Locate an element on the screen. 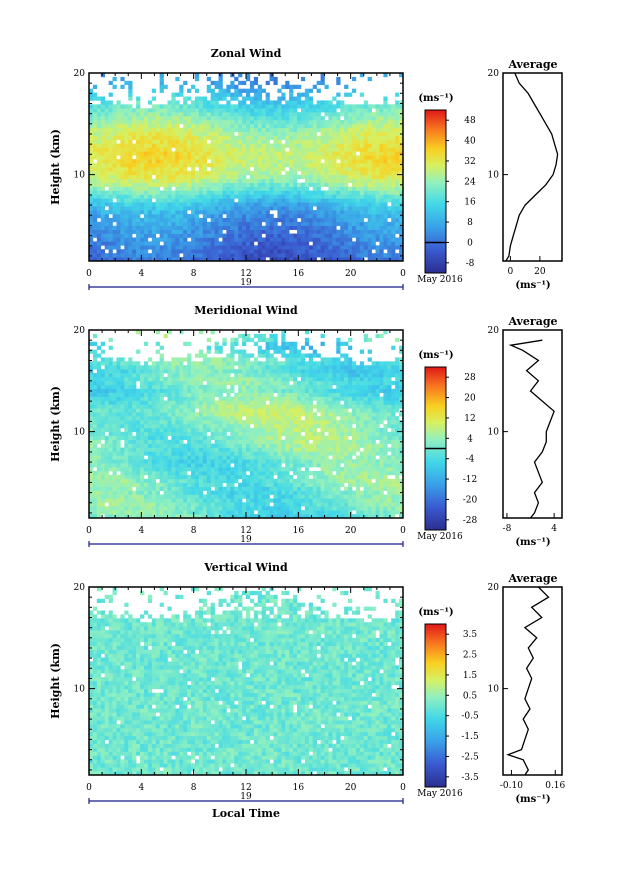  colorbar-tick-label: -20 is located at coordinates (470, 500).